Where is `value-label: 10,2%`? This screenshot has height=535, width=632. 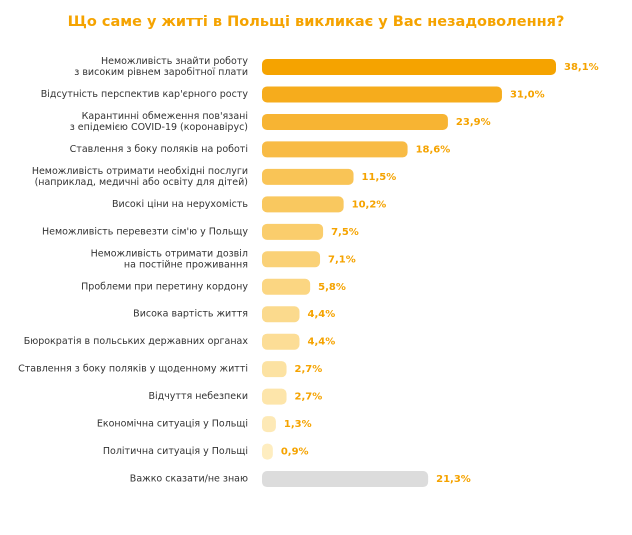 value-label: 10,2% is located at coordinates (369, 204).